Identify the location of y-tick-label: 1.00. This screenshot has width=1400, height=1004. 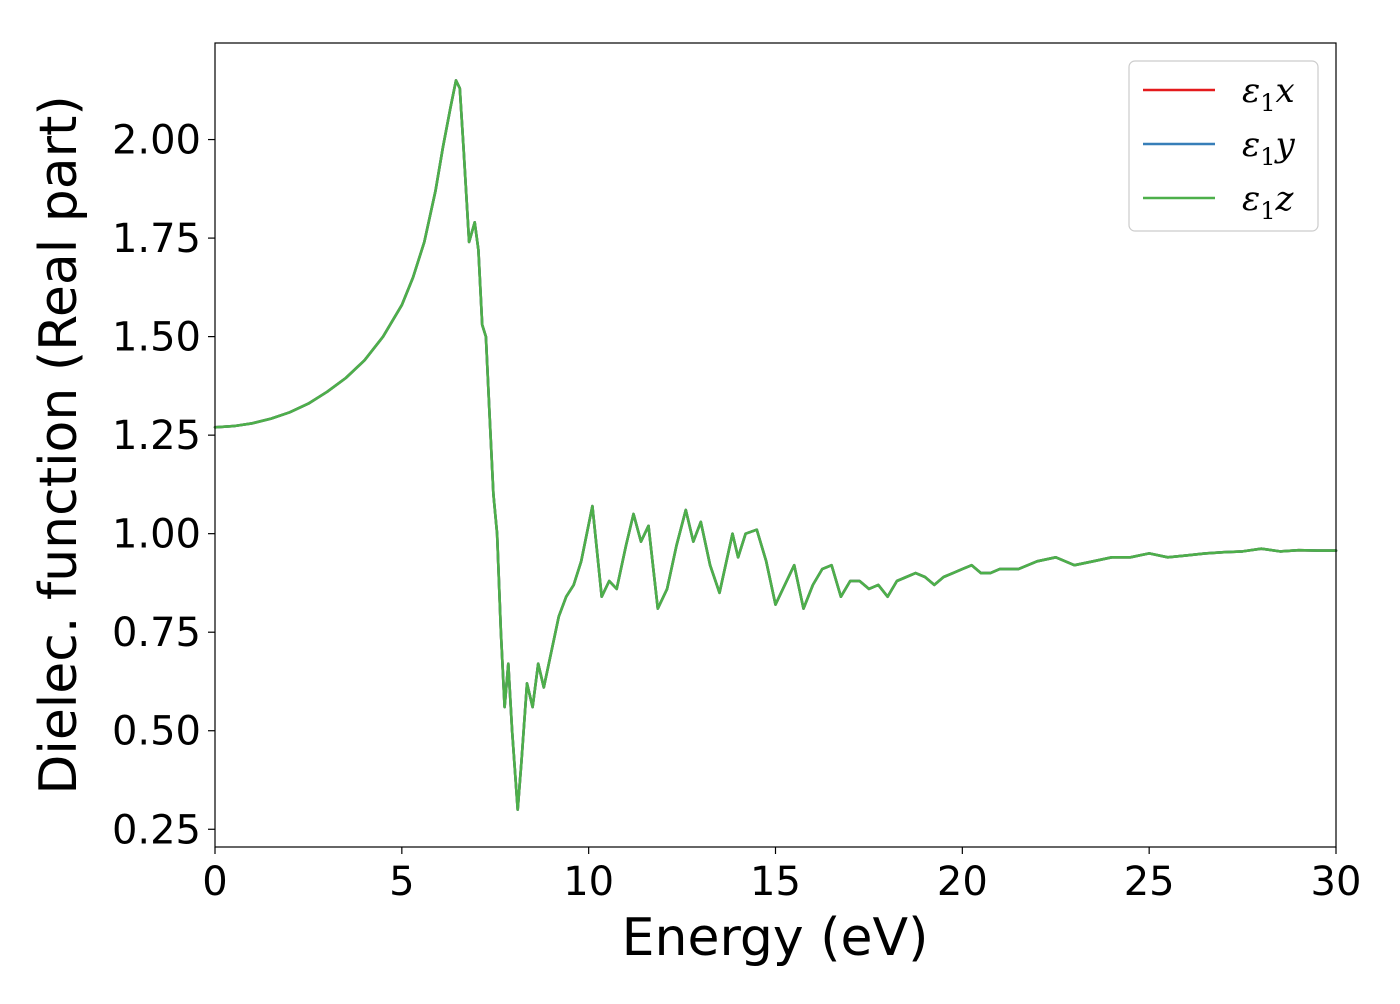
(156, 535).